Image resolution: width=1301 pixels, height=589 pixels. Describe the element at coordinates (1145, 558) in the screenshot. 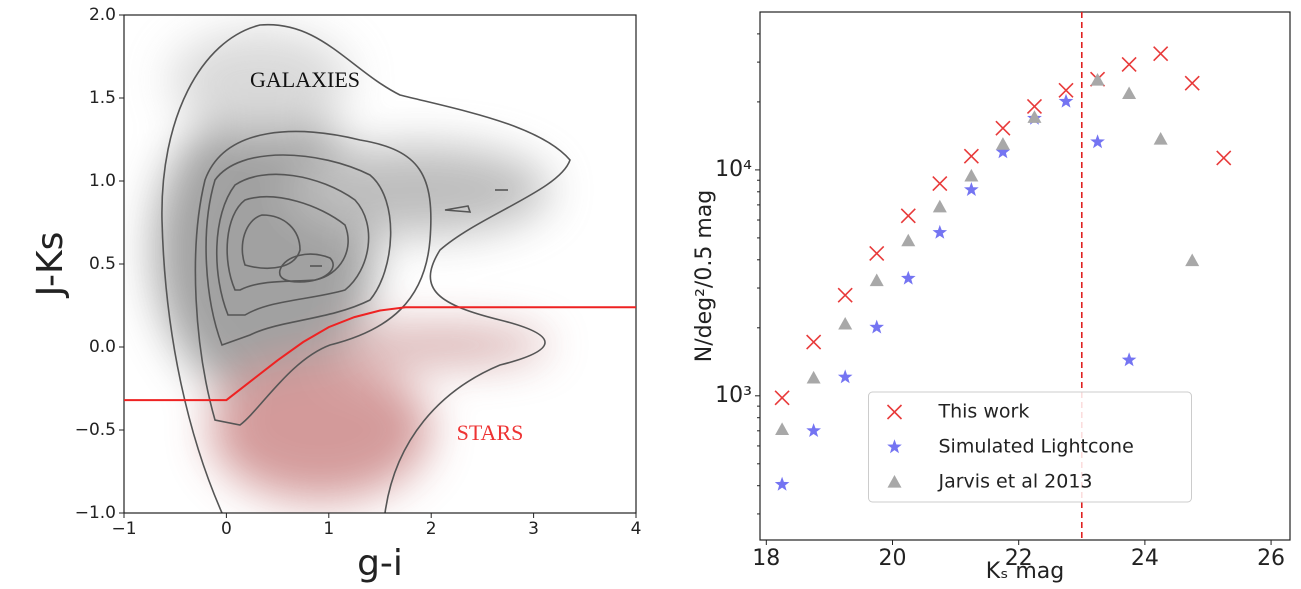

I see `x-tick-label: 24` at that location.